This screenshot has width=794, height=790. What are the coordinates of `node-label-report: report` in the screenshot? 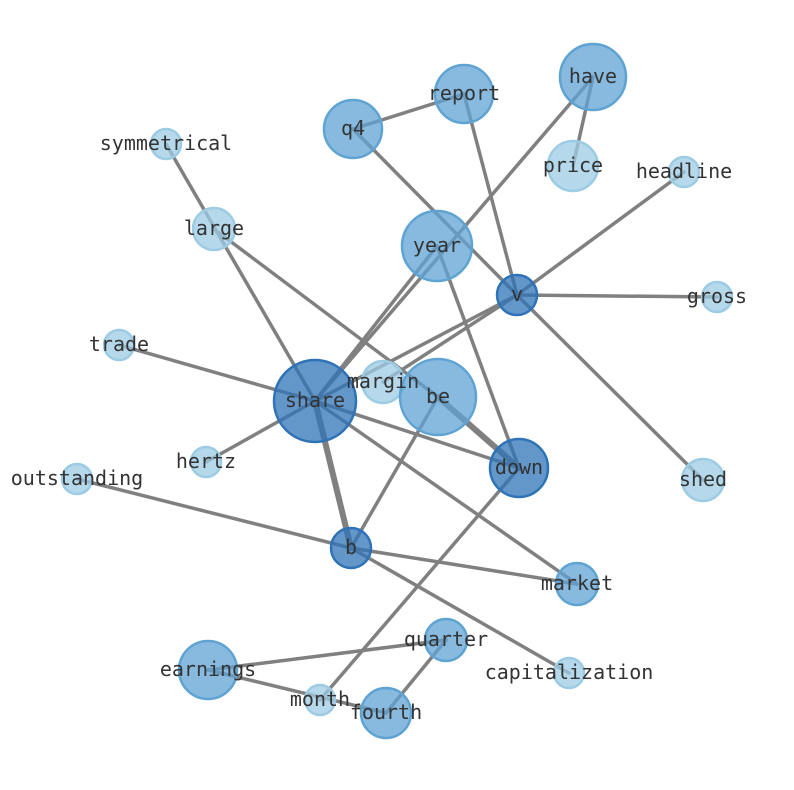 It's located at (464, 93).